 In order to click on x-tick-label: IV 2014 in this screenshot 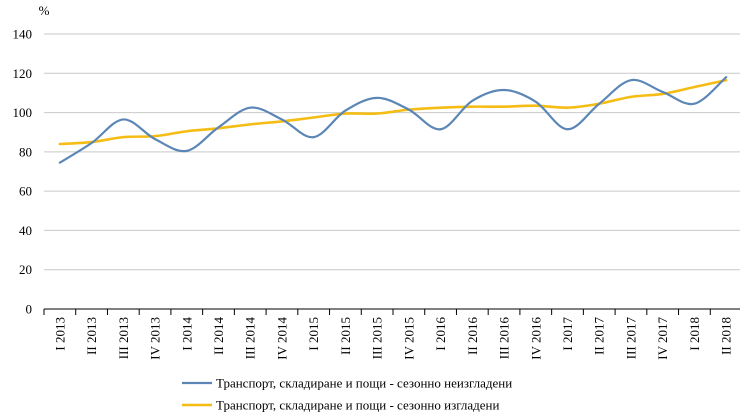, I will do `click(281, 338)`.